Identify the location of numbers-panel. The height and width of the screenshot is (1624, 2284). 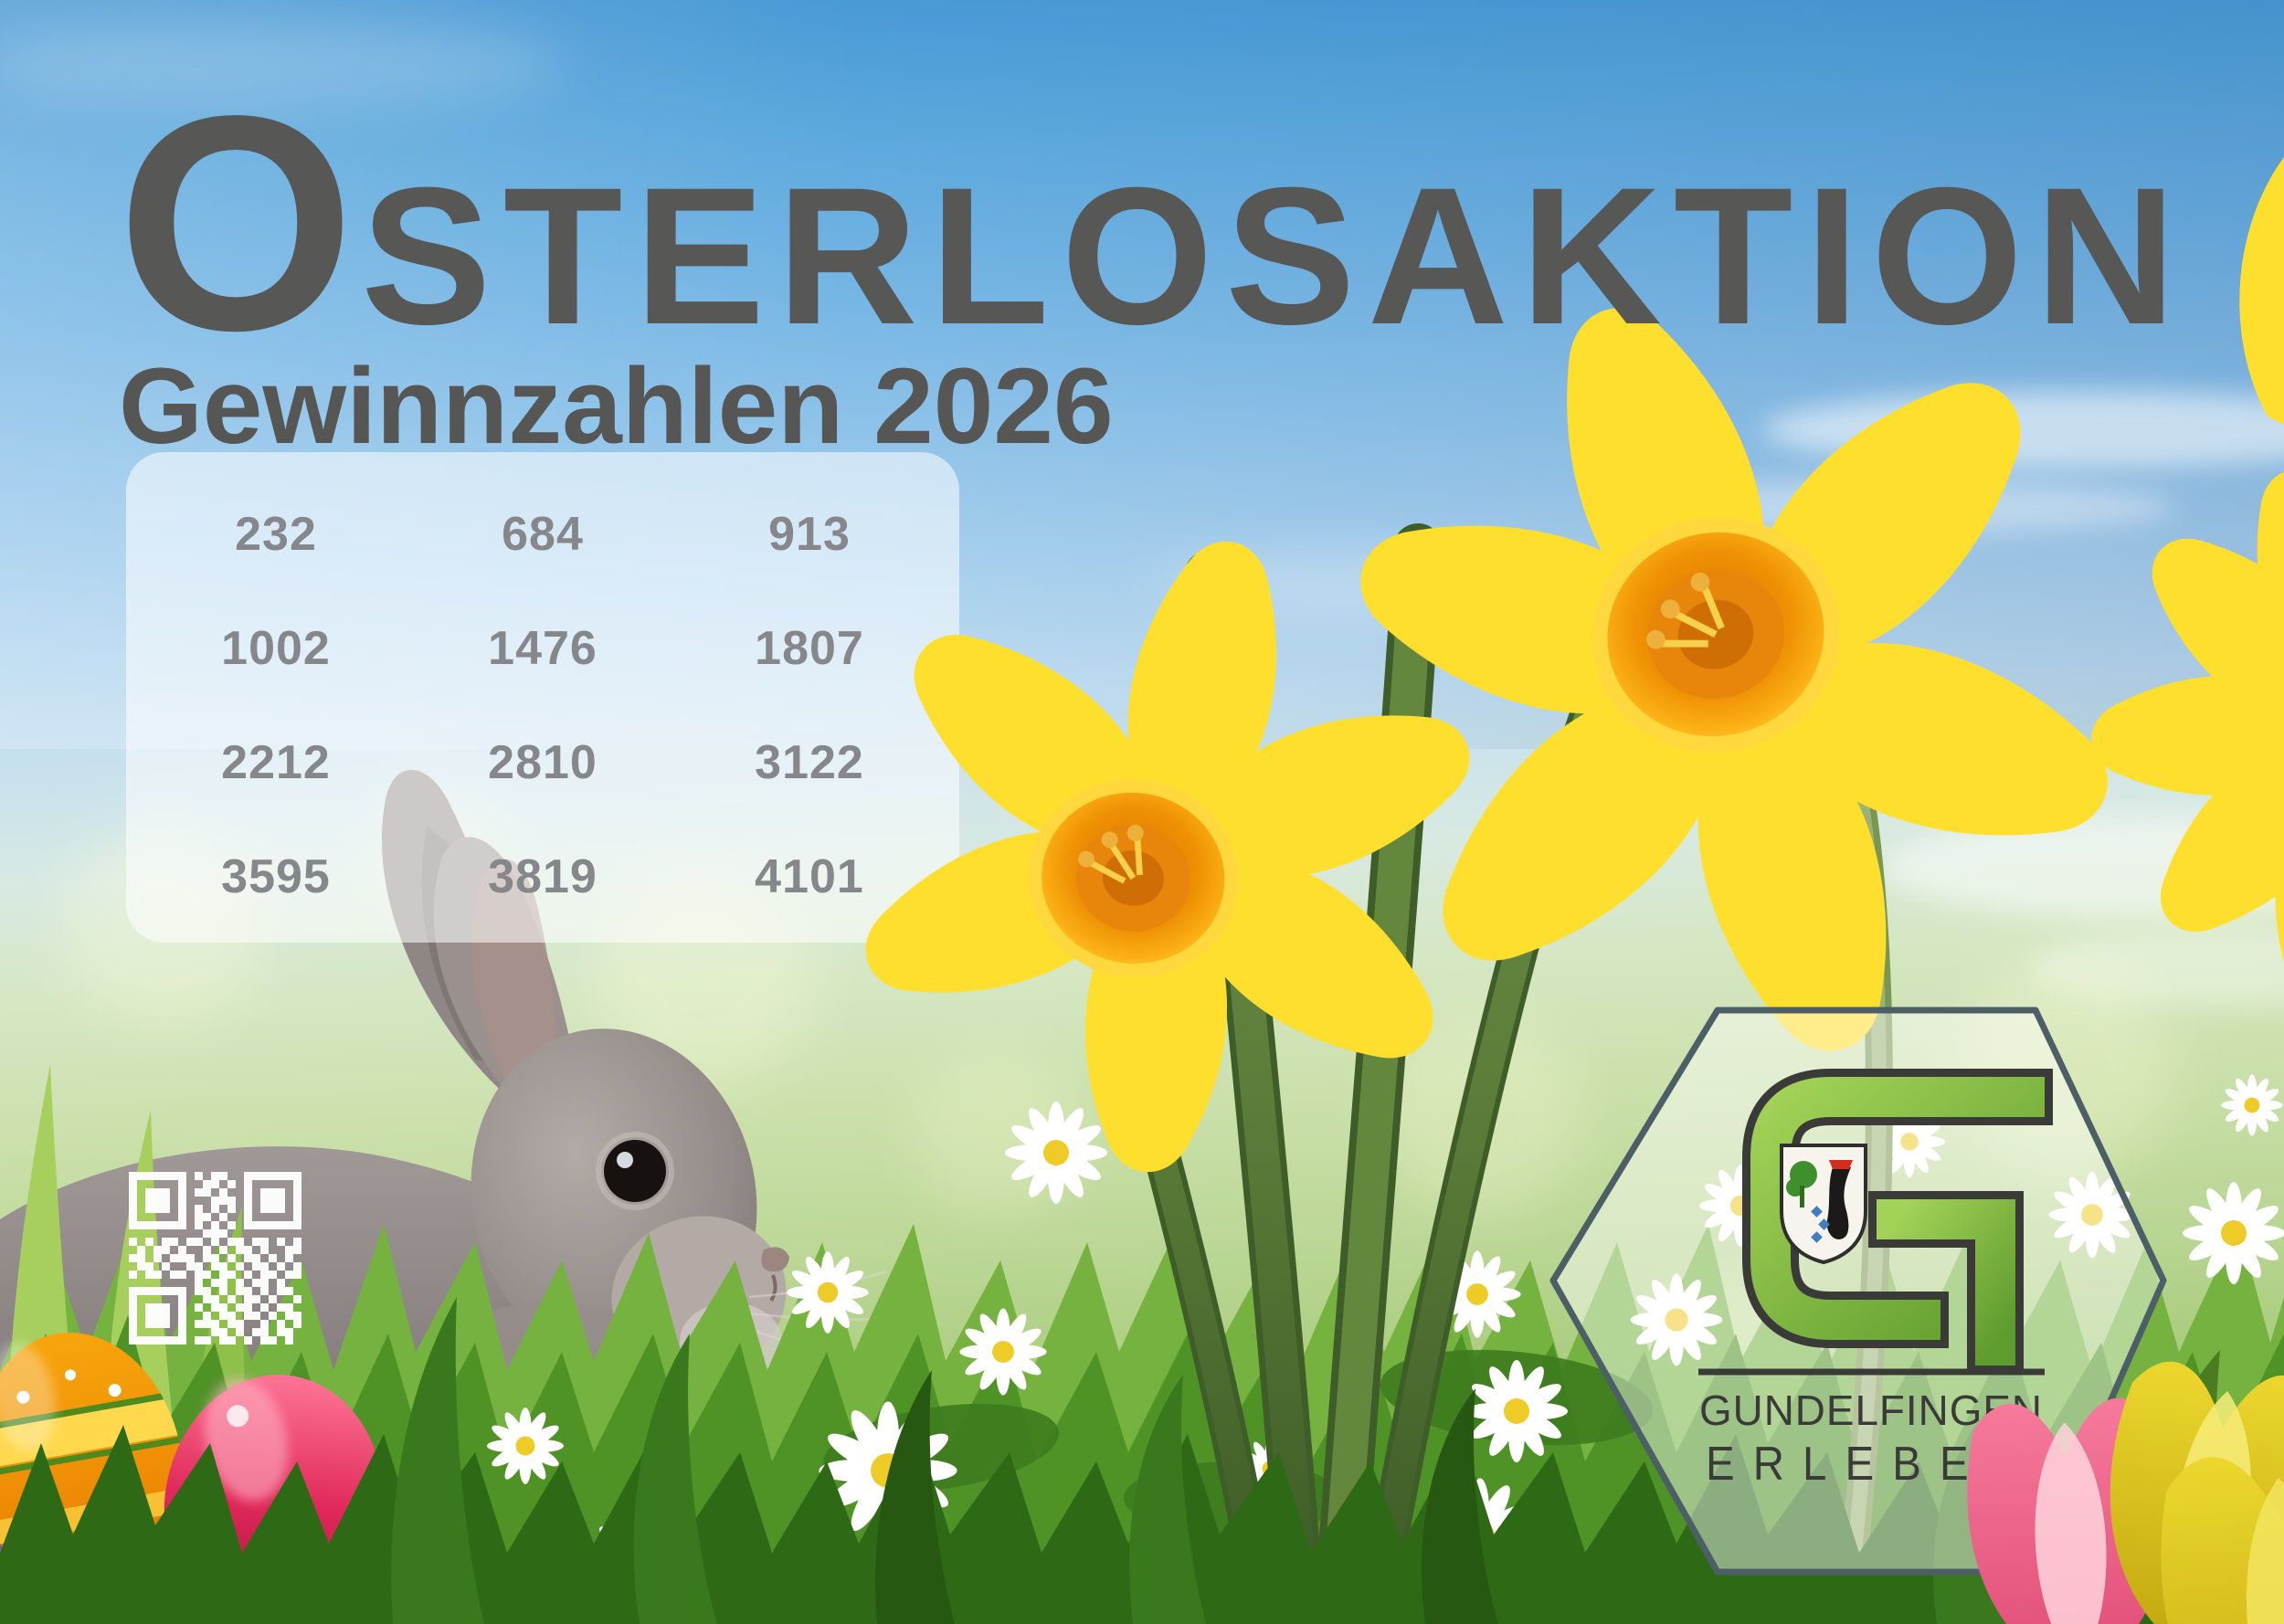
(542, 697).